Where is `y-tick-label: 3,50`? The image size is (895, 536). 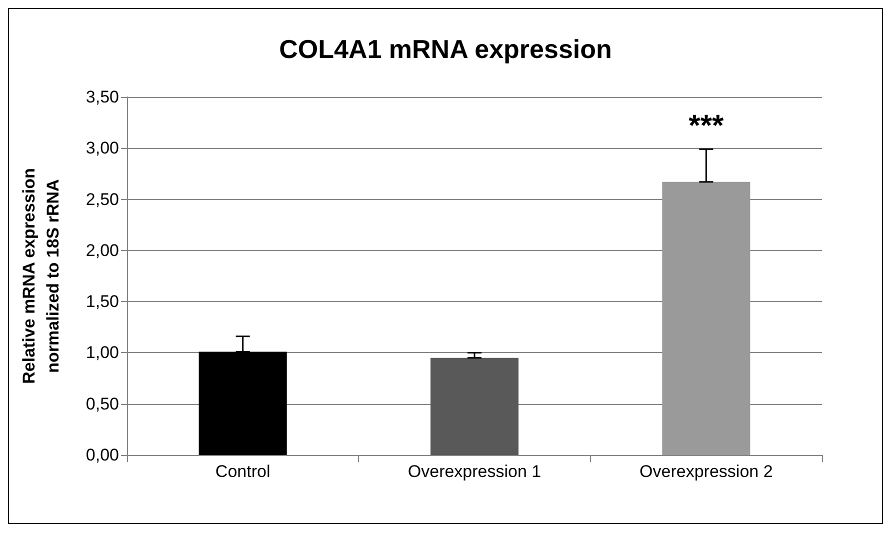
y-tick-label: 3,50 is located at coordinates (102, 97).